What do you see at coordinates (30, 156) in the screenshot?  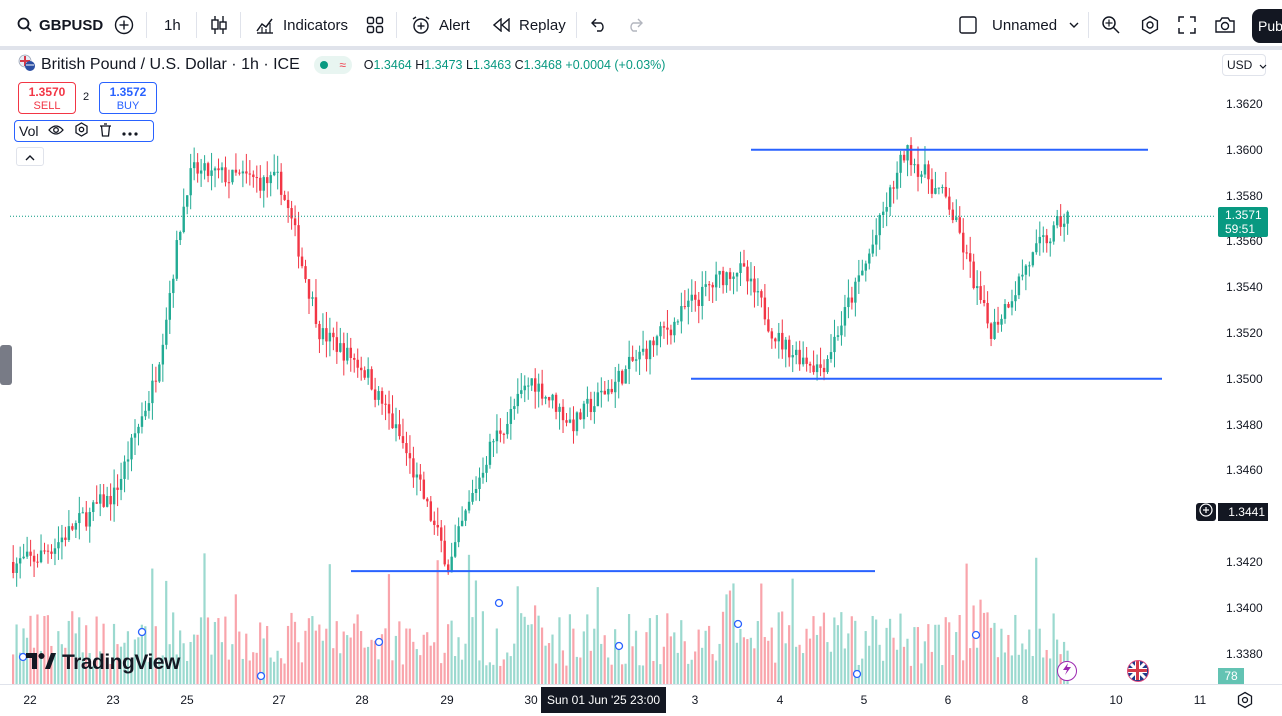 I see `collapse-legend-button` at bounding box center [30, 156].